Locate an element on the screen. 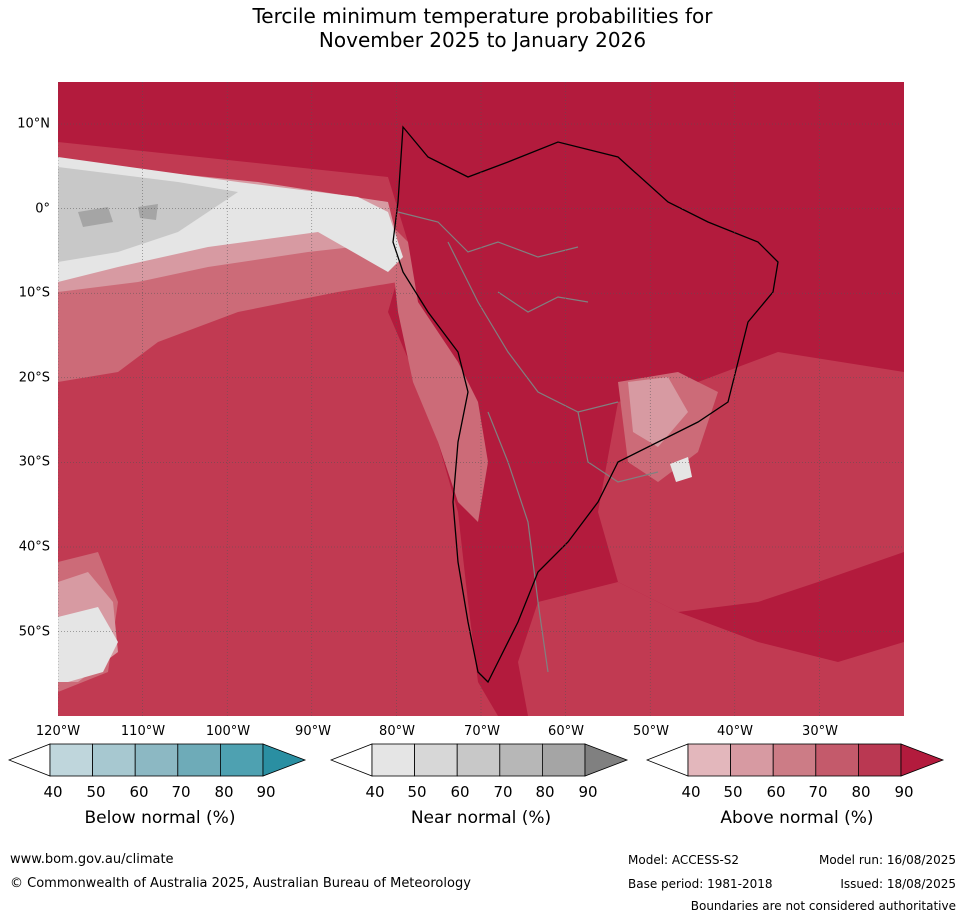 The image size is (965, 919). below-tick-60: 60 is located at coordinates (139, 792).